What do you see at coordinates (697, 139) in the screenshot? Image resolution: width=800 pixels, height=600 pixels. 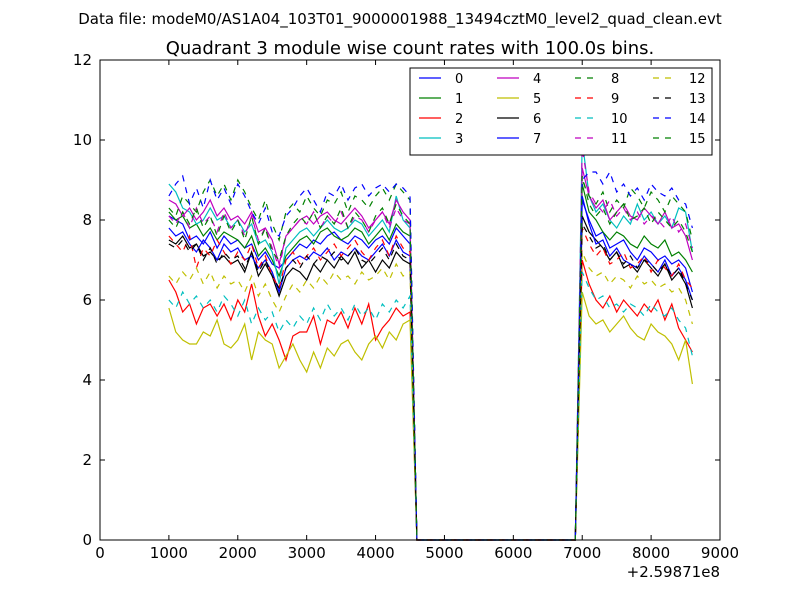 I see `legend-label-15: 15` at bounding box center [697, 139].